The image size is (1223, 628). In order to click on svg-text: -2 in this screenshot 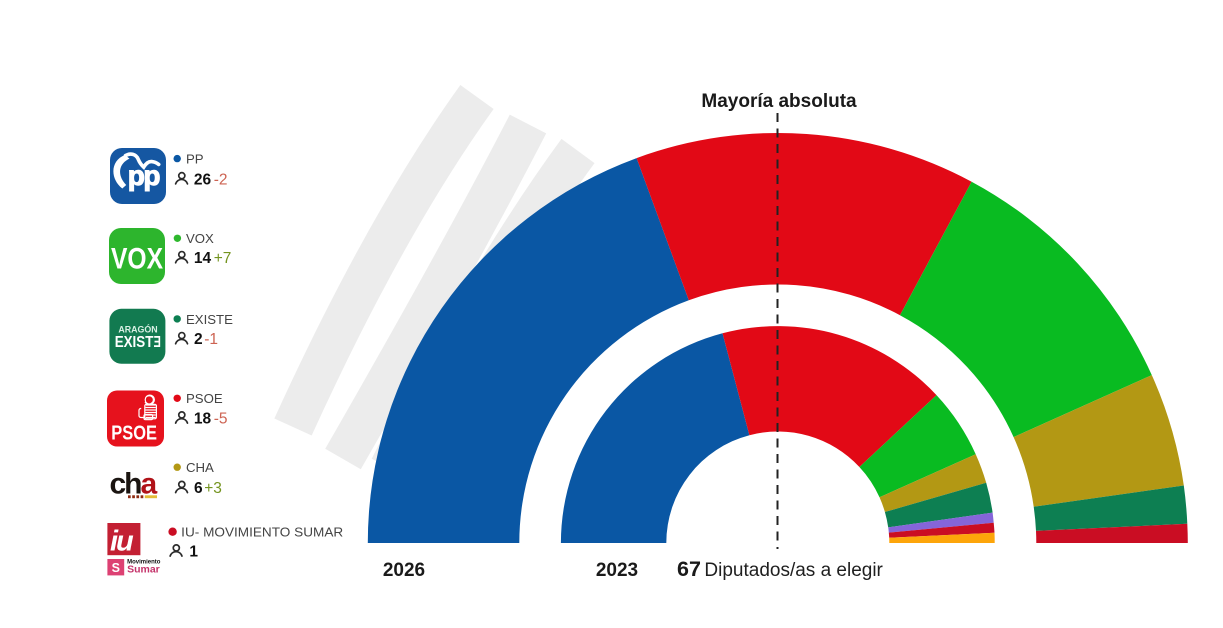, I will do `click(221, 179)`.